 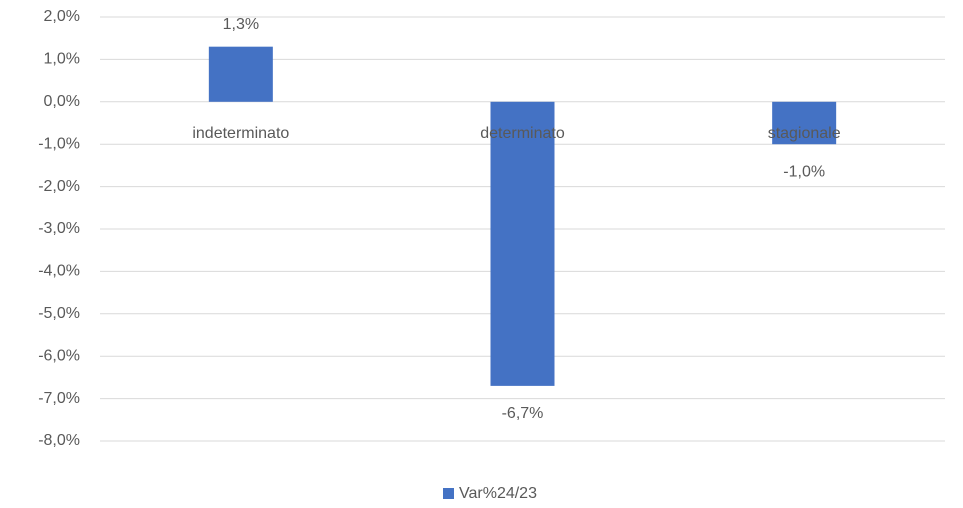 I want to click on y-tick-label: -5,0%, so click(x=59, y=313).